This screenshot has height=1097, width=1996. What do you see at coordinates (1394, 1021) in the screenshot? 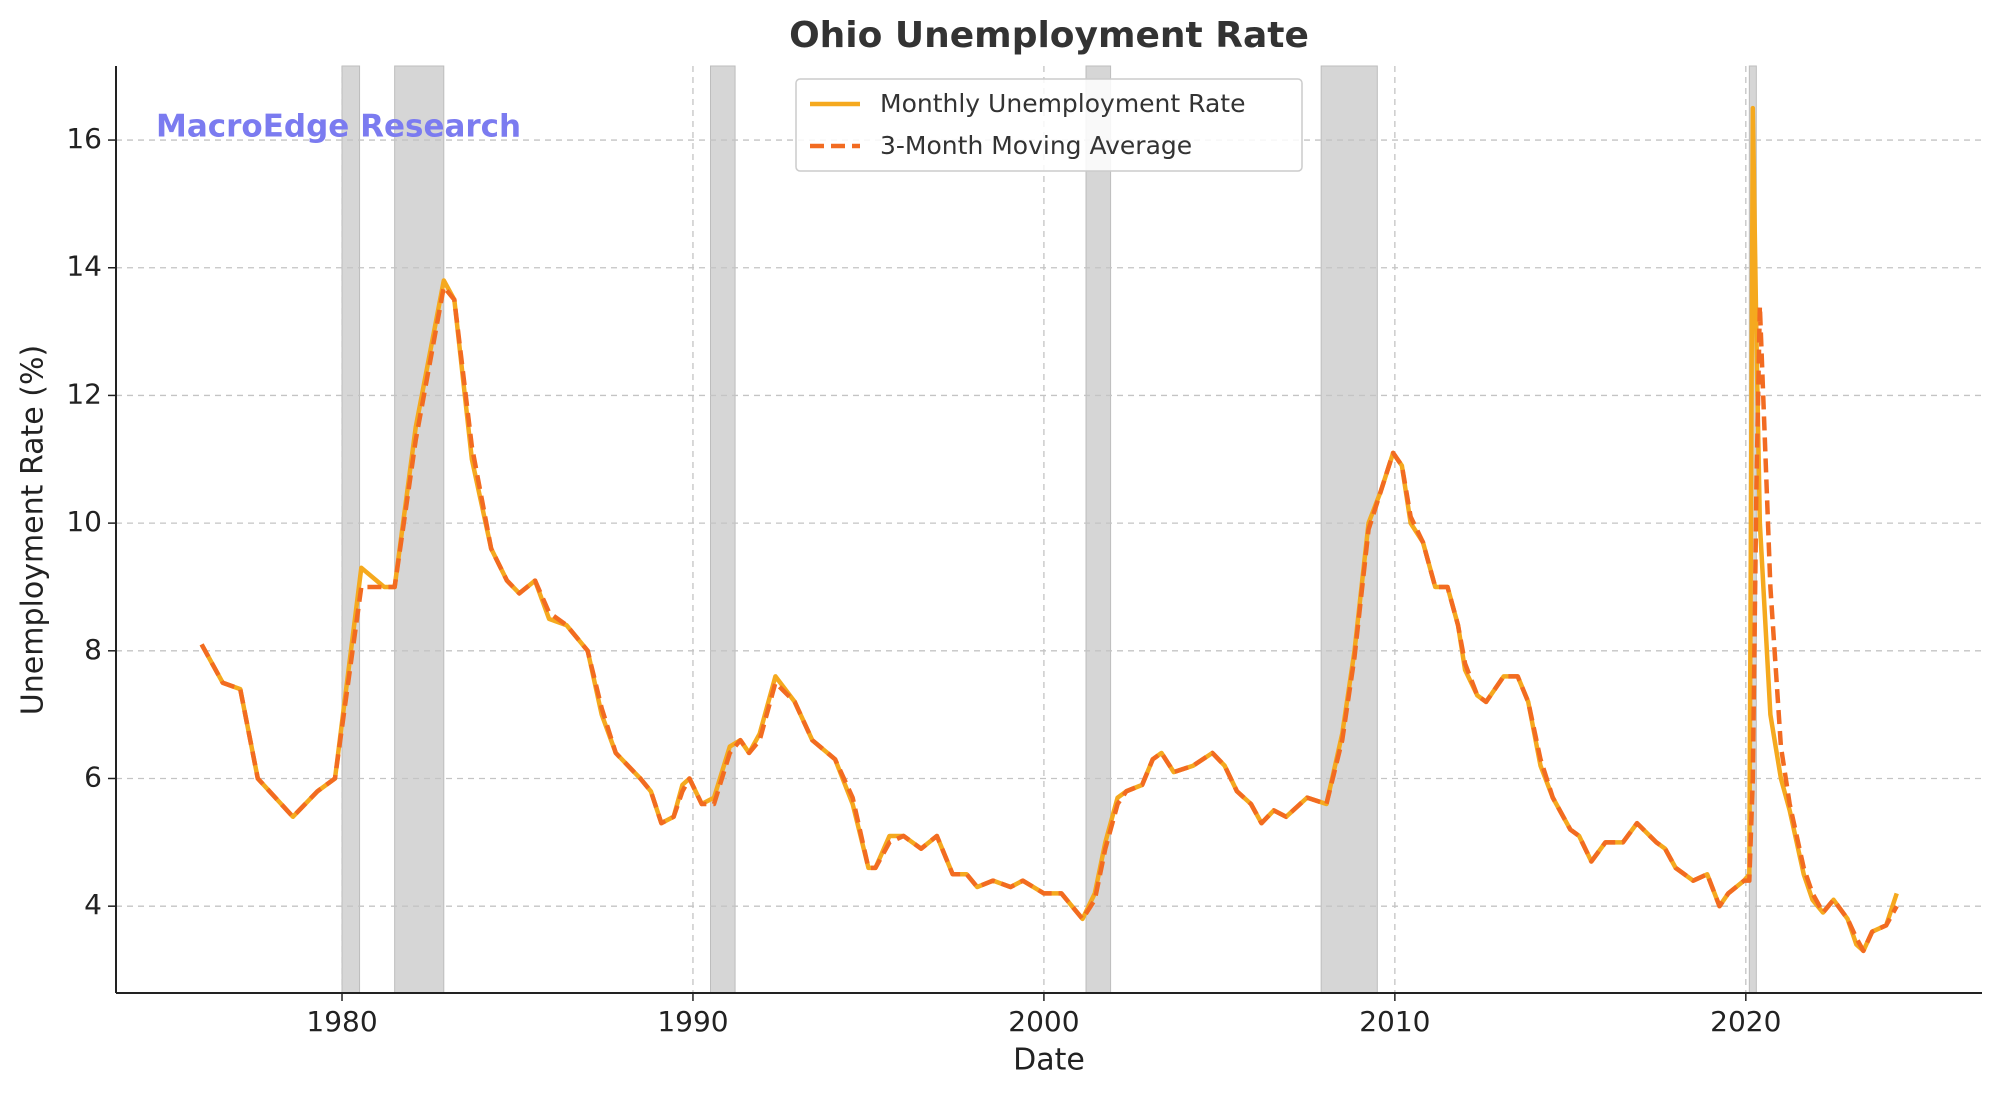
I see `x-tick-label: 2010` at bounding box center [1394, 1021].